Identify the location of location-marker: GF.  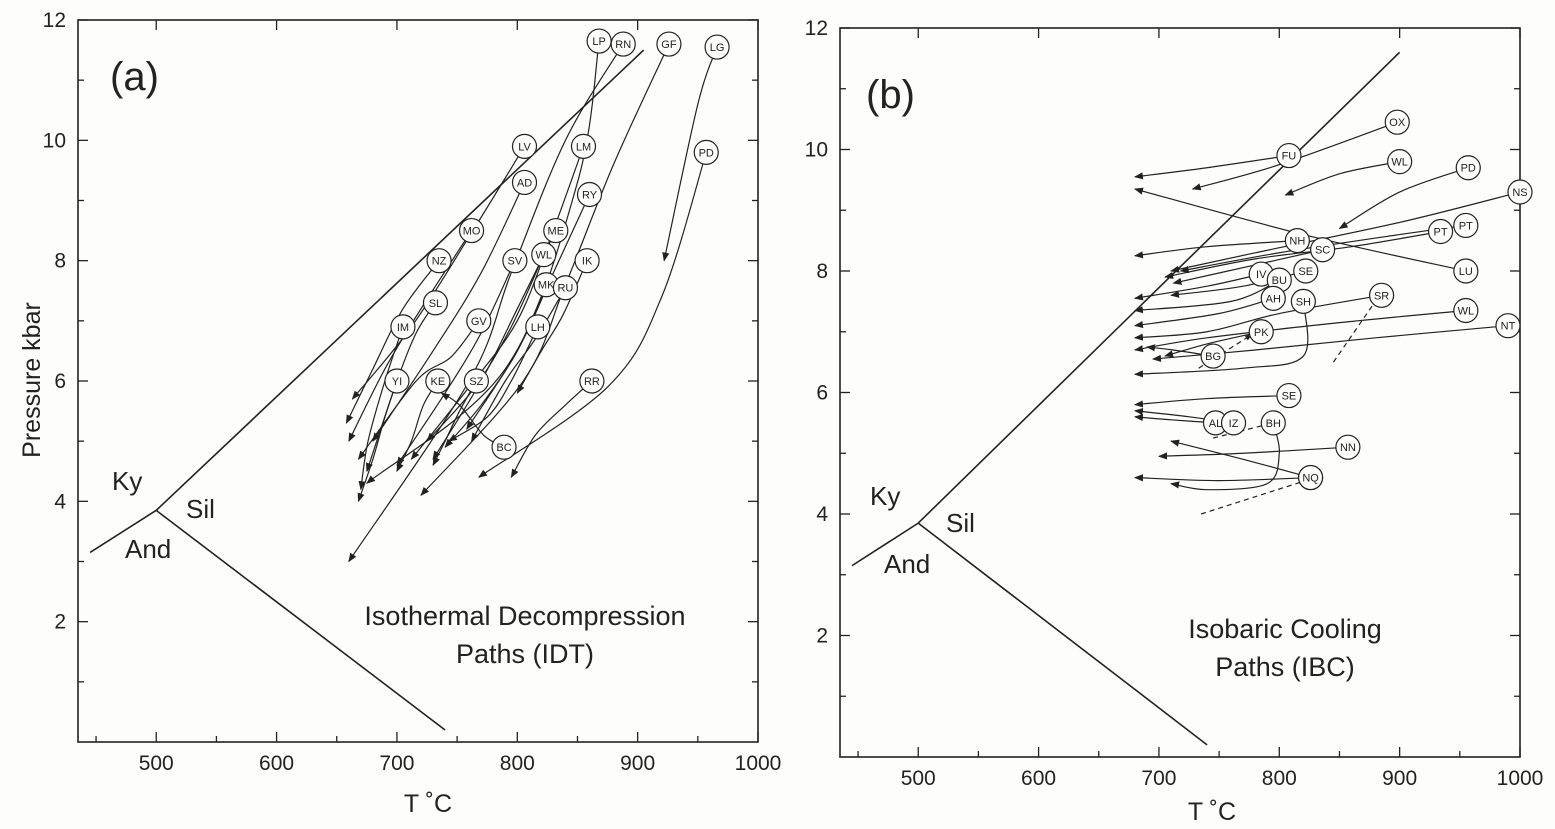
(669, 44).